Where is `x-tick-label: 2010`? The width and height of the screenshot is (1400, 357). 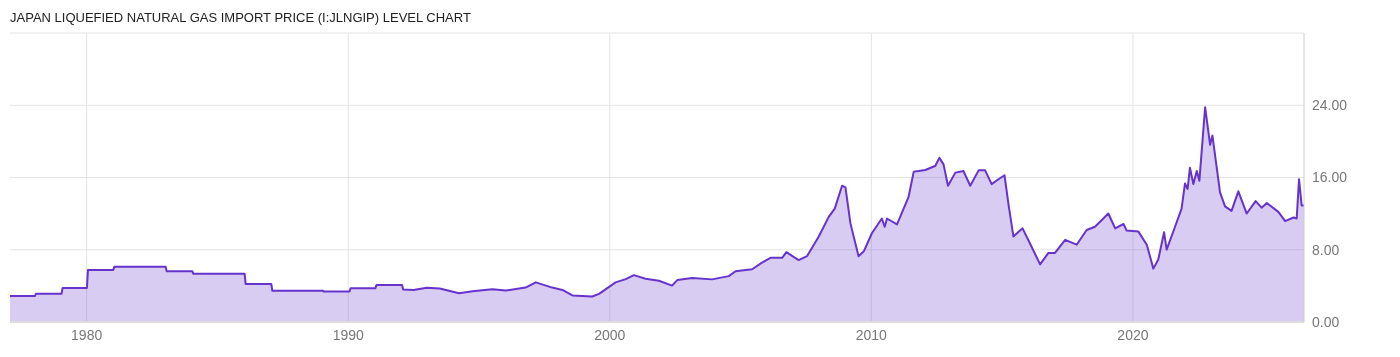 x-tick-label: 2010 is located at coordinates (871, 334).